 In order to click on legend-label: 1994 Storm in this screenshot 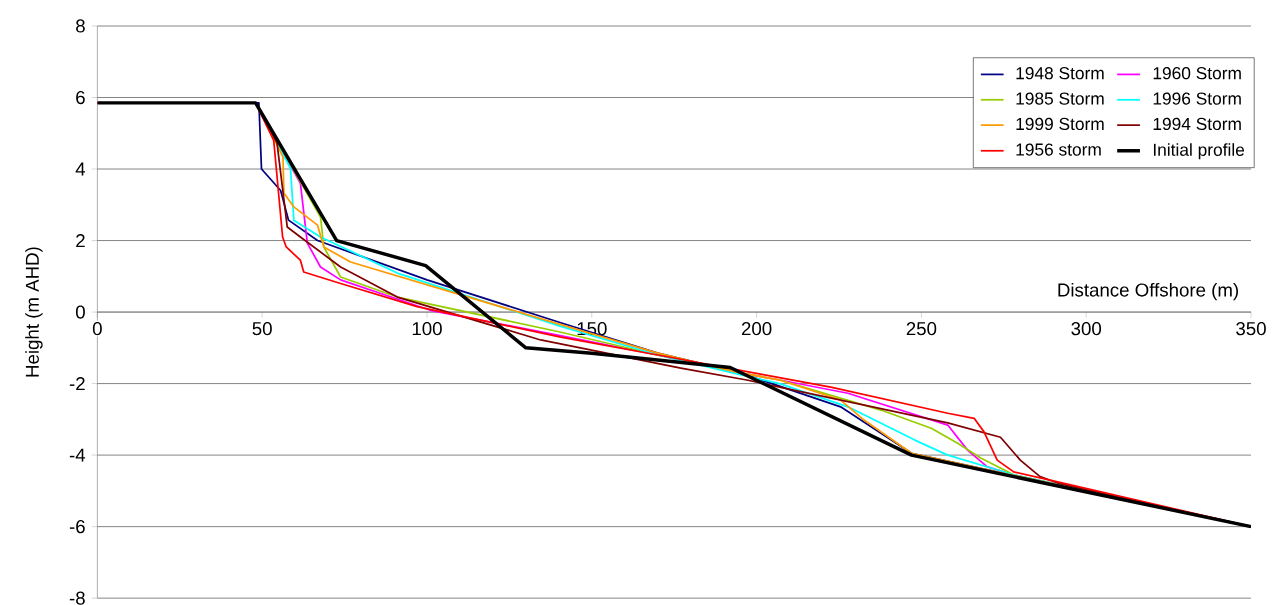, I will do `click(1197, 123)`.